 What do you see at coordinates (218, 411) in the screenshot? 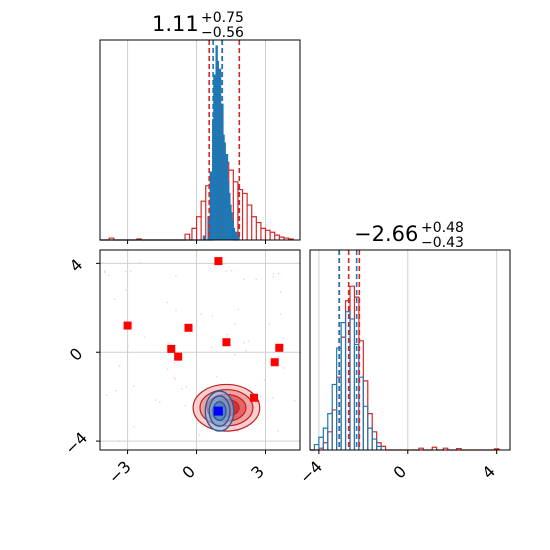
I see `joint-blue-marker` at bounding box center [218, 411].